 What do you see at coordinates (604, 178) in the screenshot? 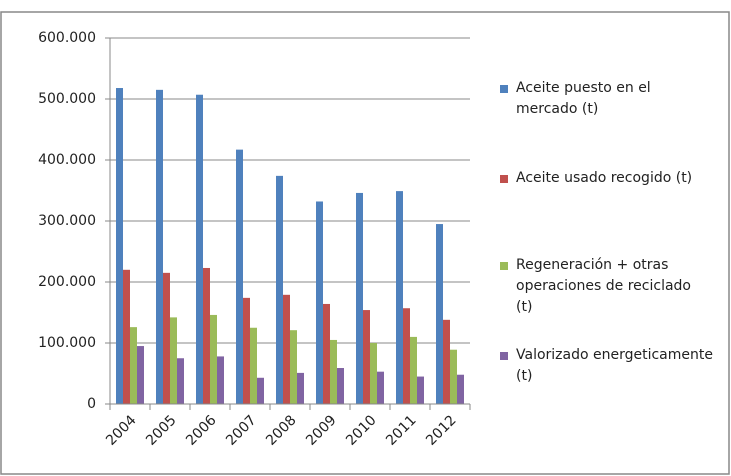
I see `legend-label: Aceite usado recogido (t)` at bounding box center [604, 178].